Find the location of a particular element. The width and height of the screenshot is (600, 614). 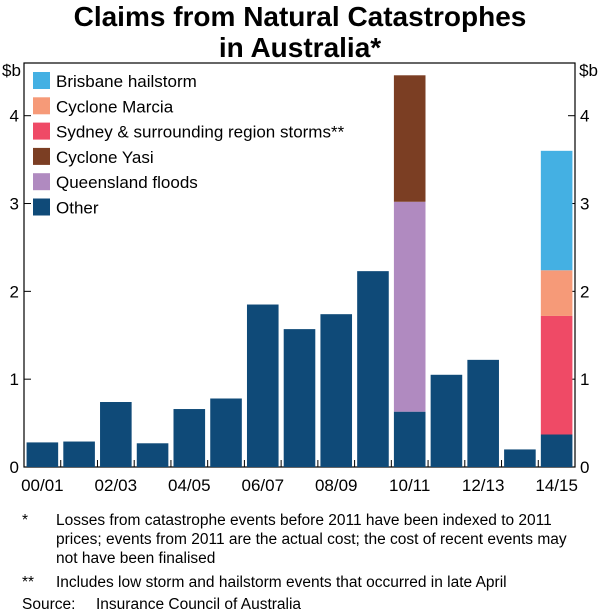

source-text: Insurance Council of Australia is located at coordinates (199, 604).